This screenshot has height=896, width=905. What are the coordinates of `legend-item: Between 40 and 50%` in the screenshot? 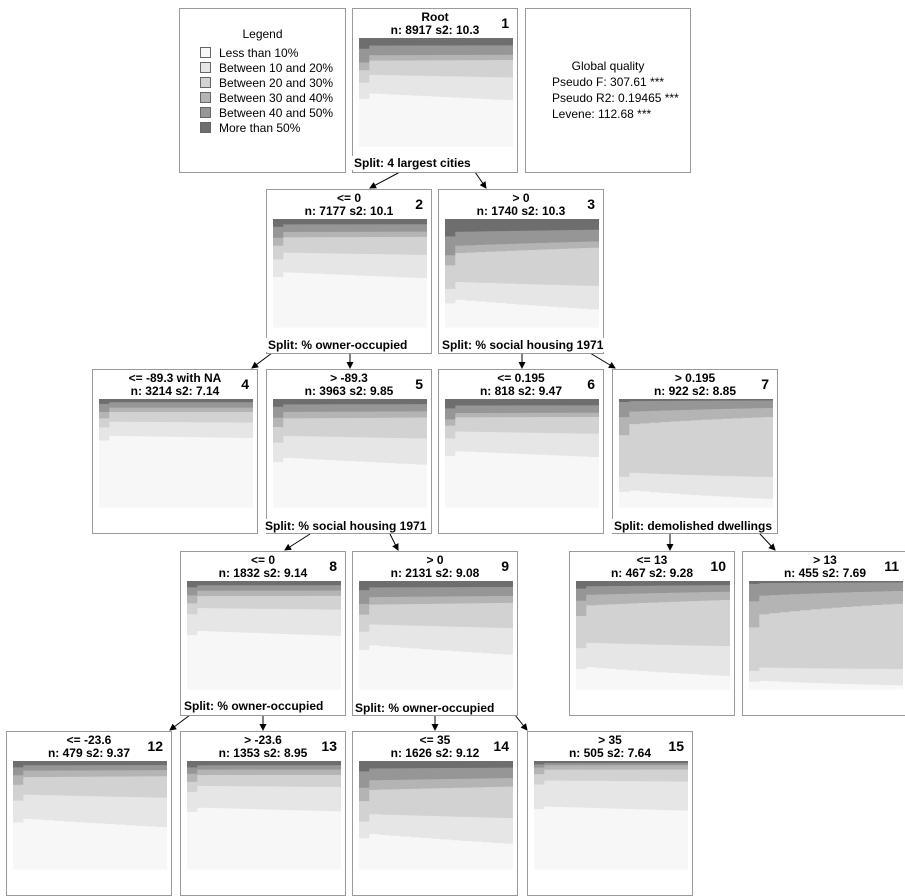 It's located at (266, 113).